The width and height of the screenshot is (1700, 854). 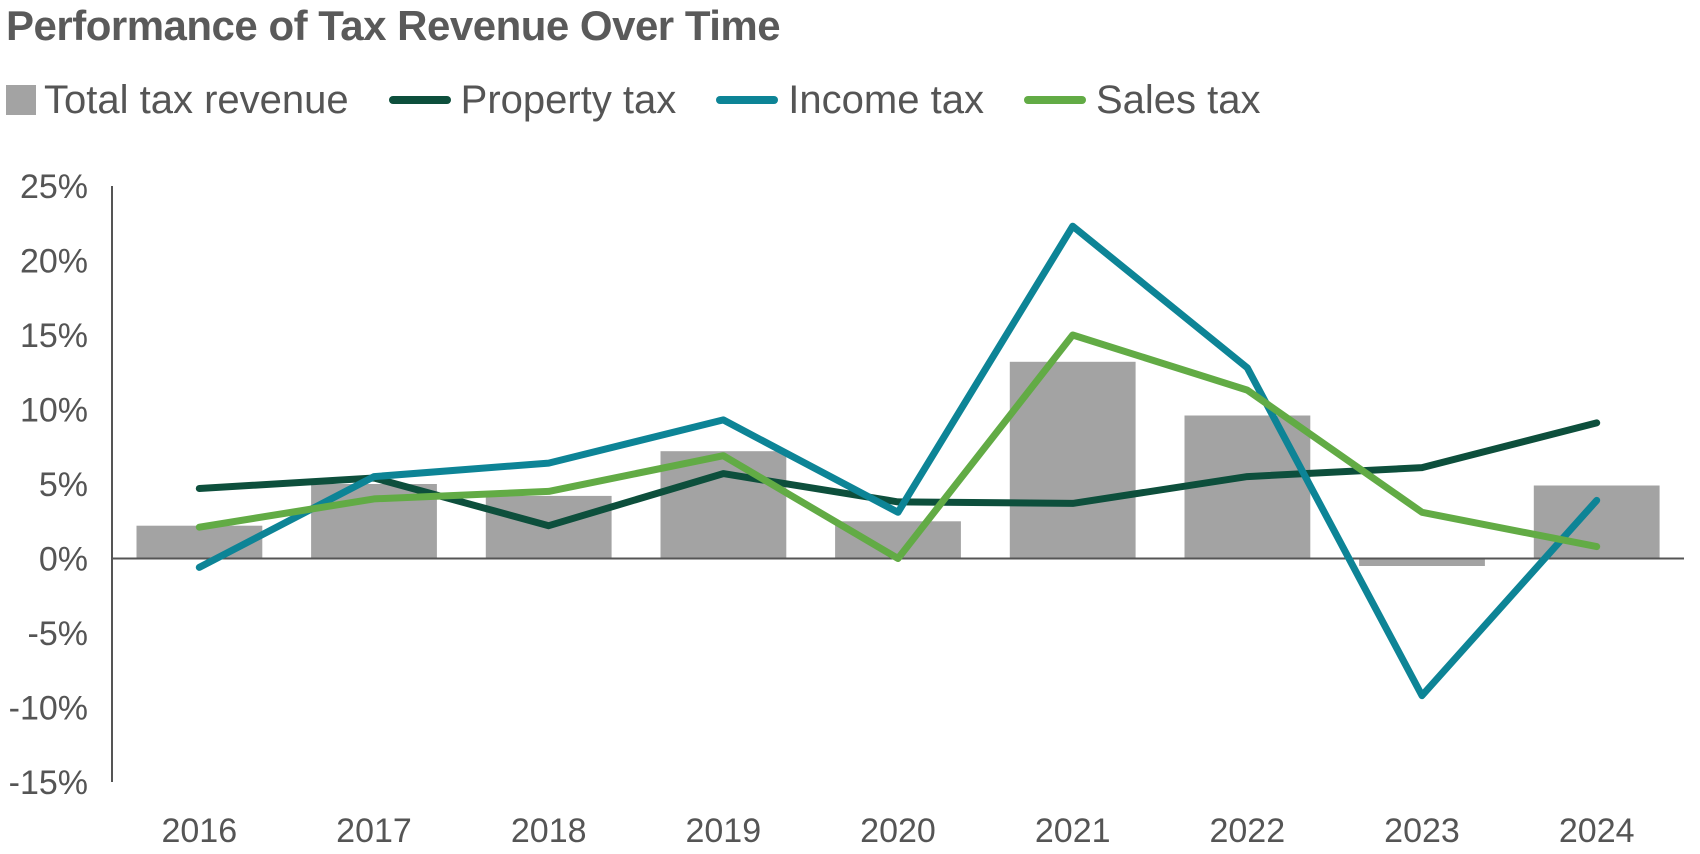 I want to click on bar-total-tax-revenue-2020, so click(x=898, y=540).